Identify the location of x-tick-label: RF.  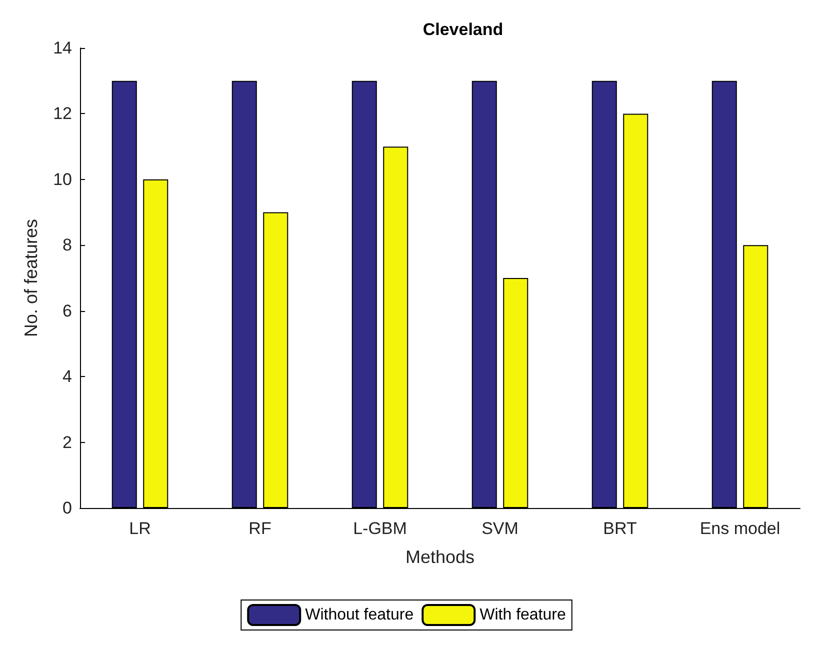
(260, 528).